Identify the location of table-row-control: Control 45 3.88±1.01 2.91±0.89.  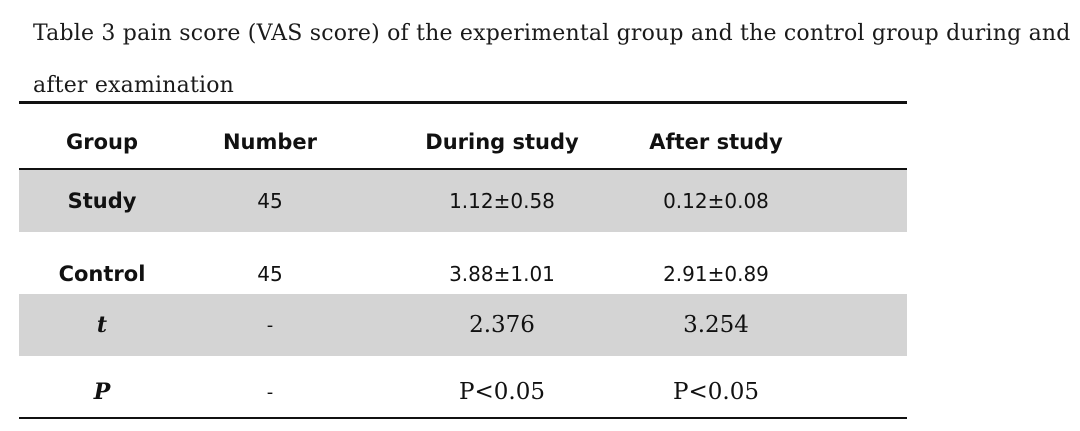
(463, 274).